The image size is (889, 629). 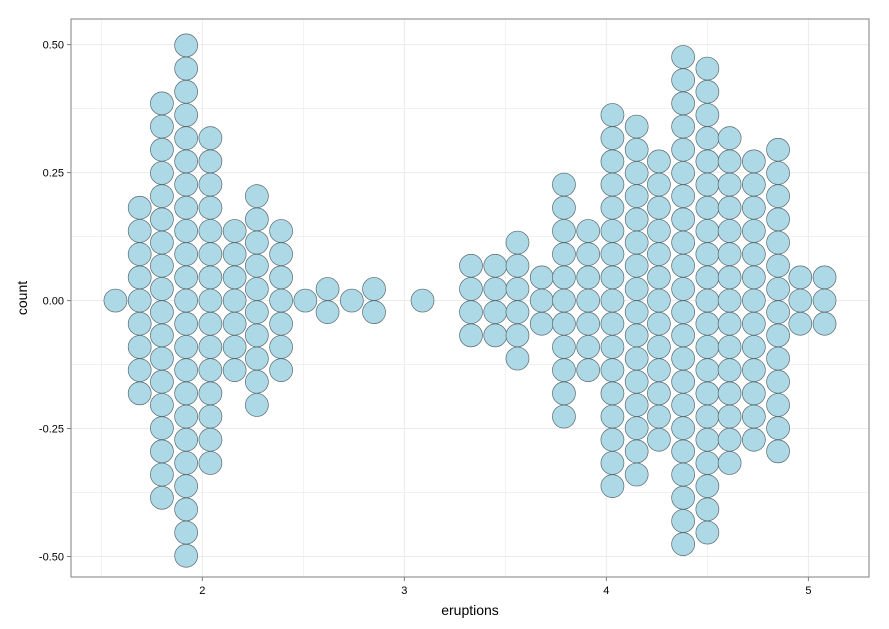 What do you see at coordinates (53, 174) in the screenshot?
I see `y-tick-label: 0.25` at bounding box center [53, 174].